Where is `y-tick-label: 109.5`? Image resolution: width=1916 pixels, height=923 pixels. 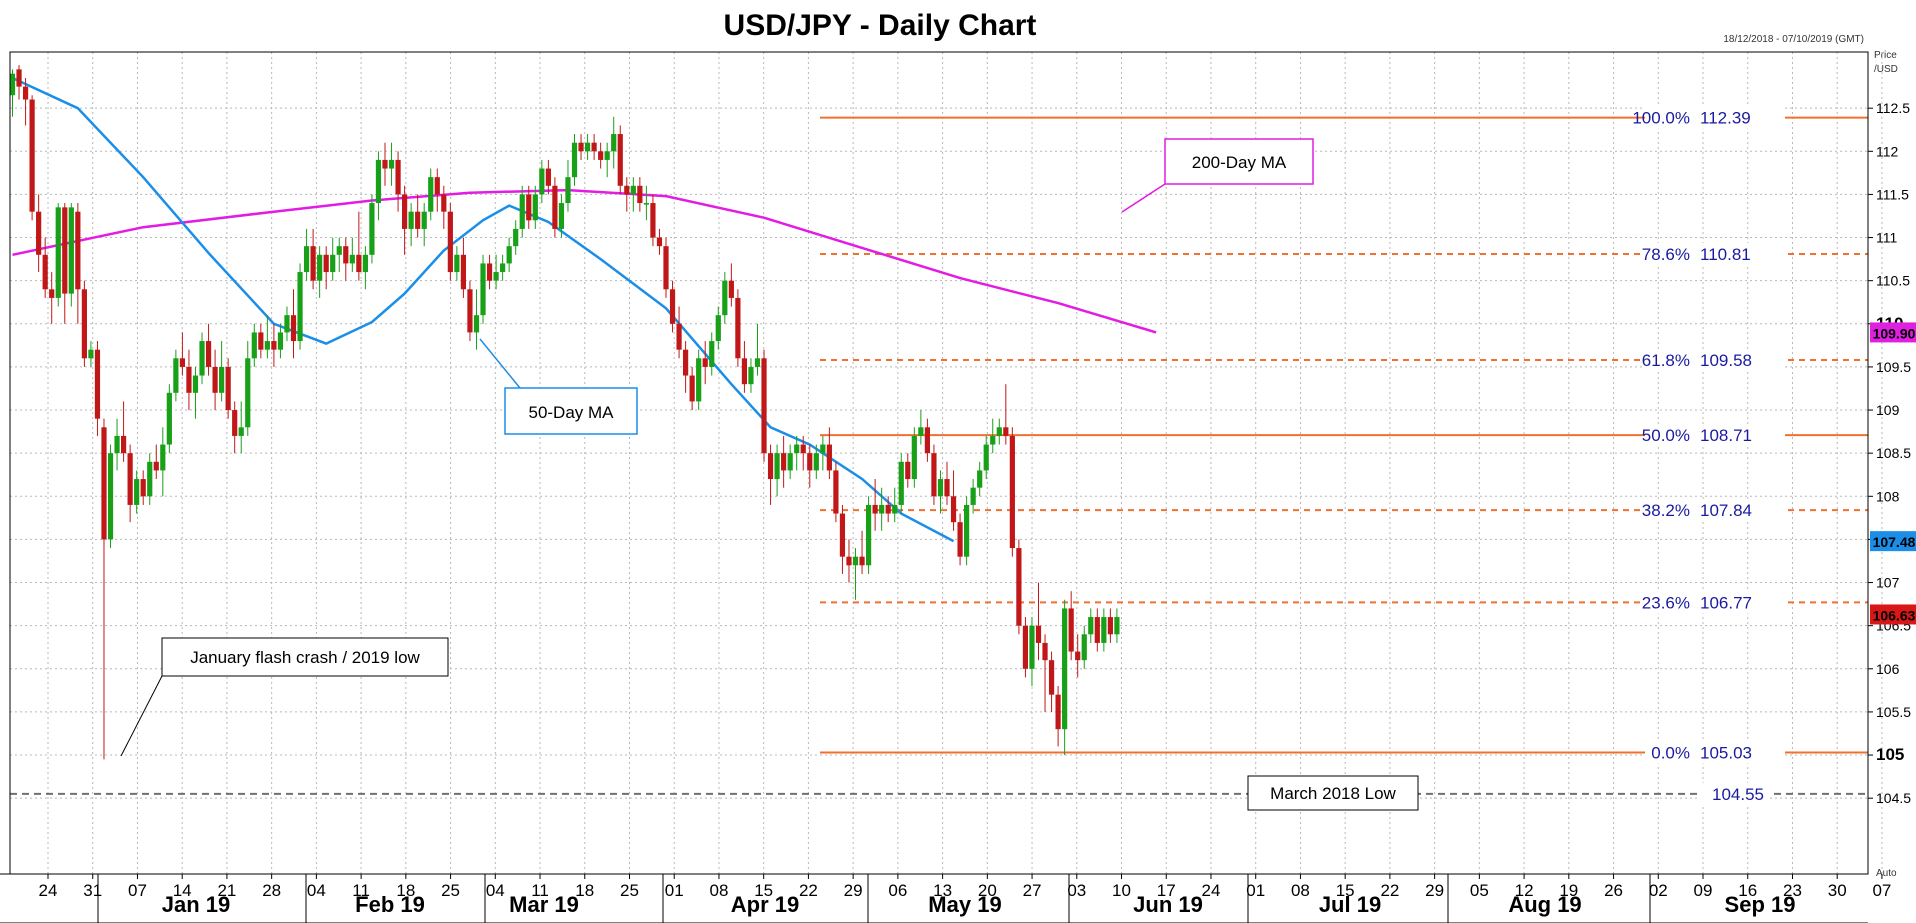 y-tick-label: 109.5 is located at coordinates (1893, 367).